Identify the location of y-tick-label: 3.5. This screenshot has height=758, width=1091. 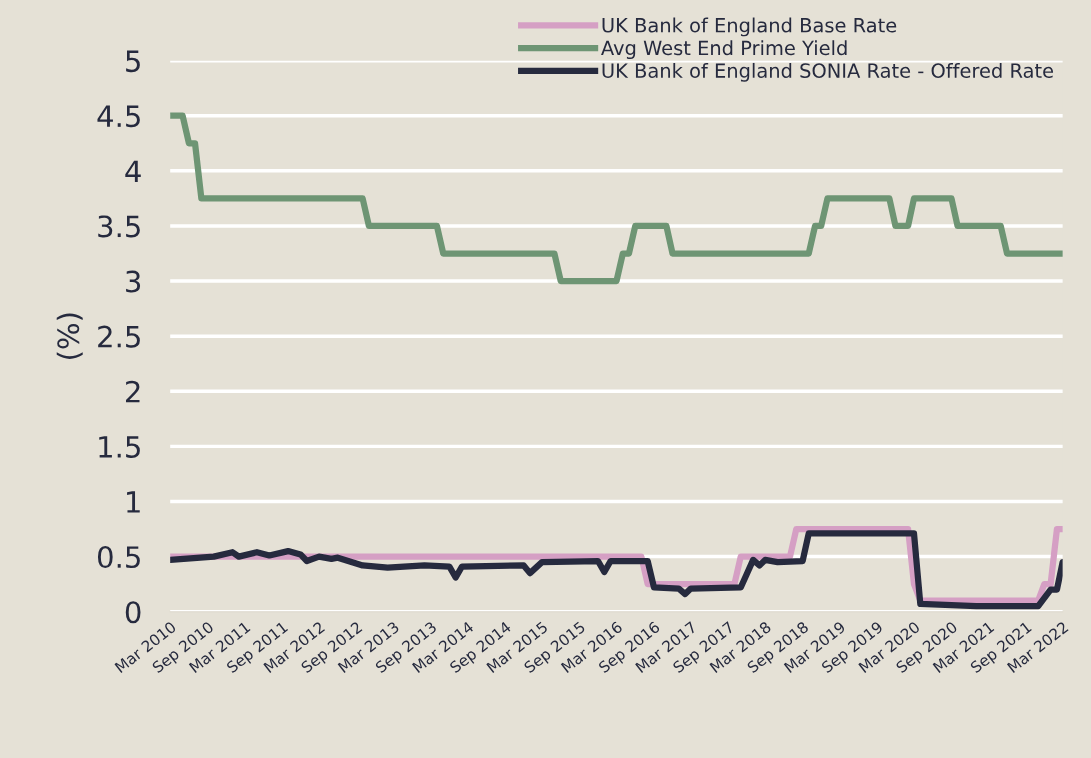
(119, 226).